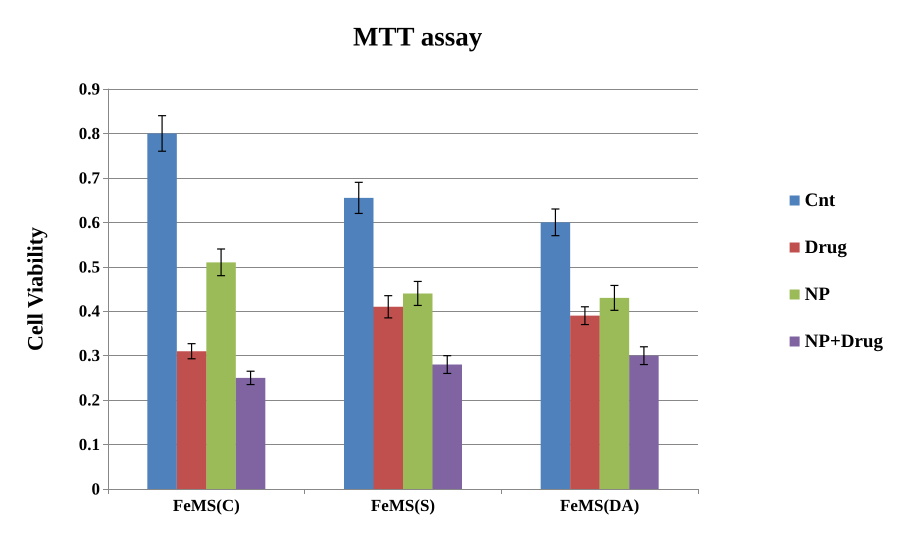  Describe the element at coordinates (89, 89) in the screenshot. I see `y-tick-label: 0.9` at that location.